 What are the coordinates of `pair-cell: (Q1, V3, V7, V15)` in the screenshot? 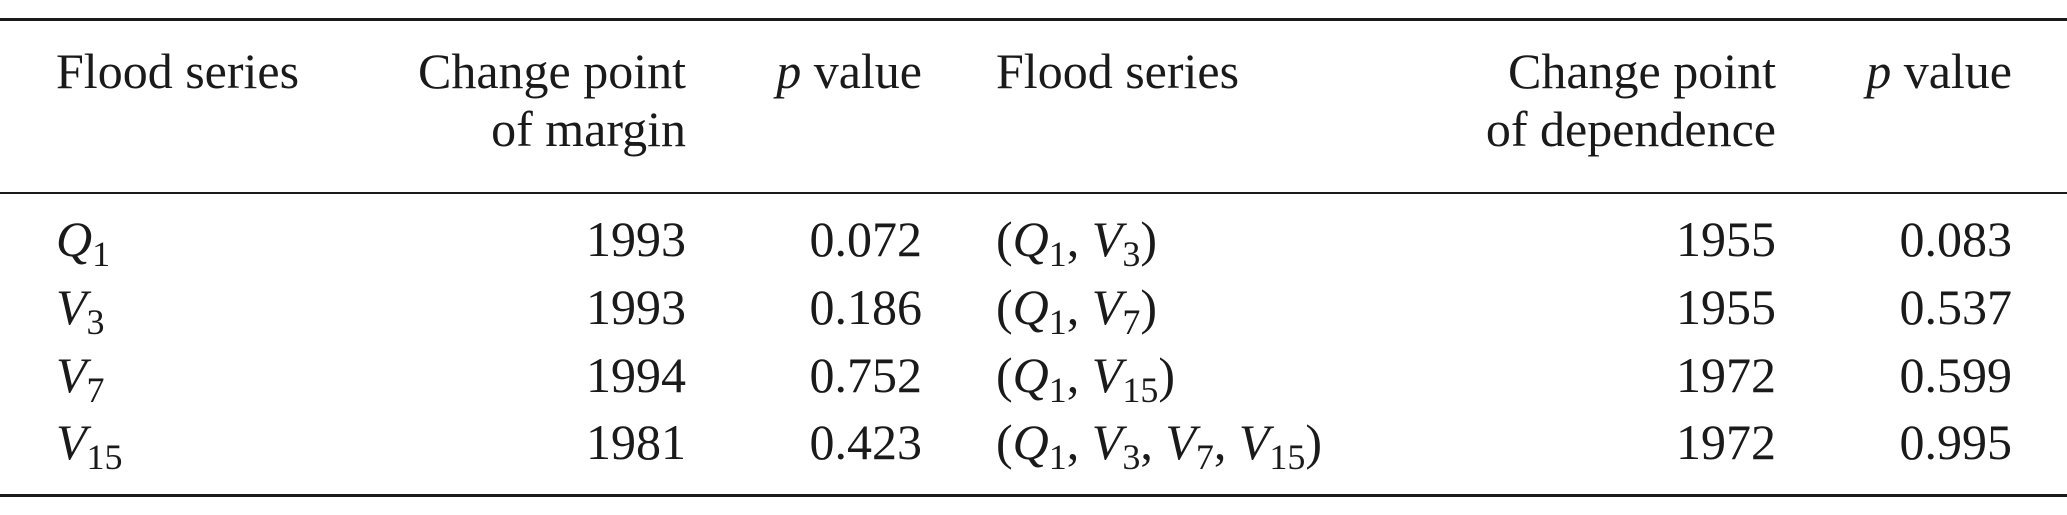 It's located at (1159, 444).